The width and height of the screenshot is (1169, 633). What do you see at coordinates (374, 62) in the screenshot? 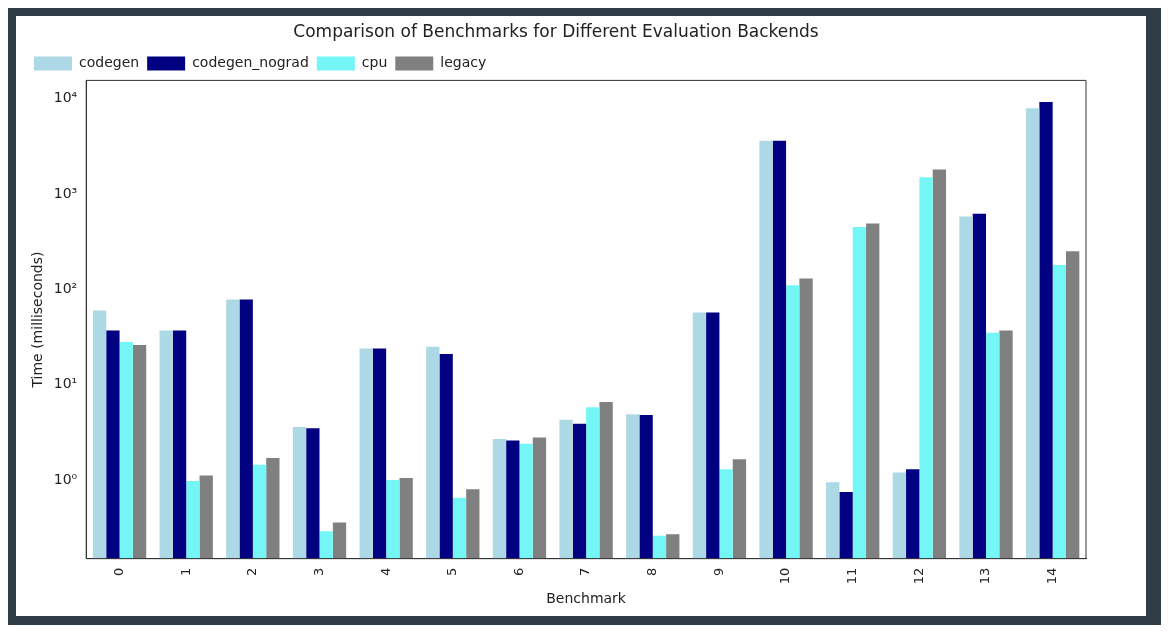
I see `legend-label: cpu` at bounding box center [374, 62].